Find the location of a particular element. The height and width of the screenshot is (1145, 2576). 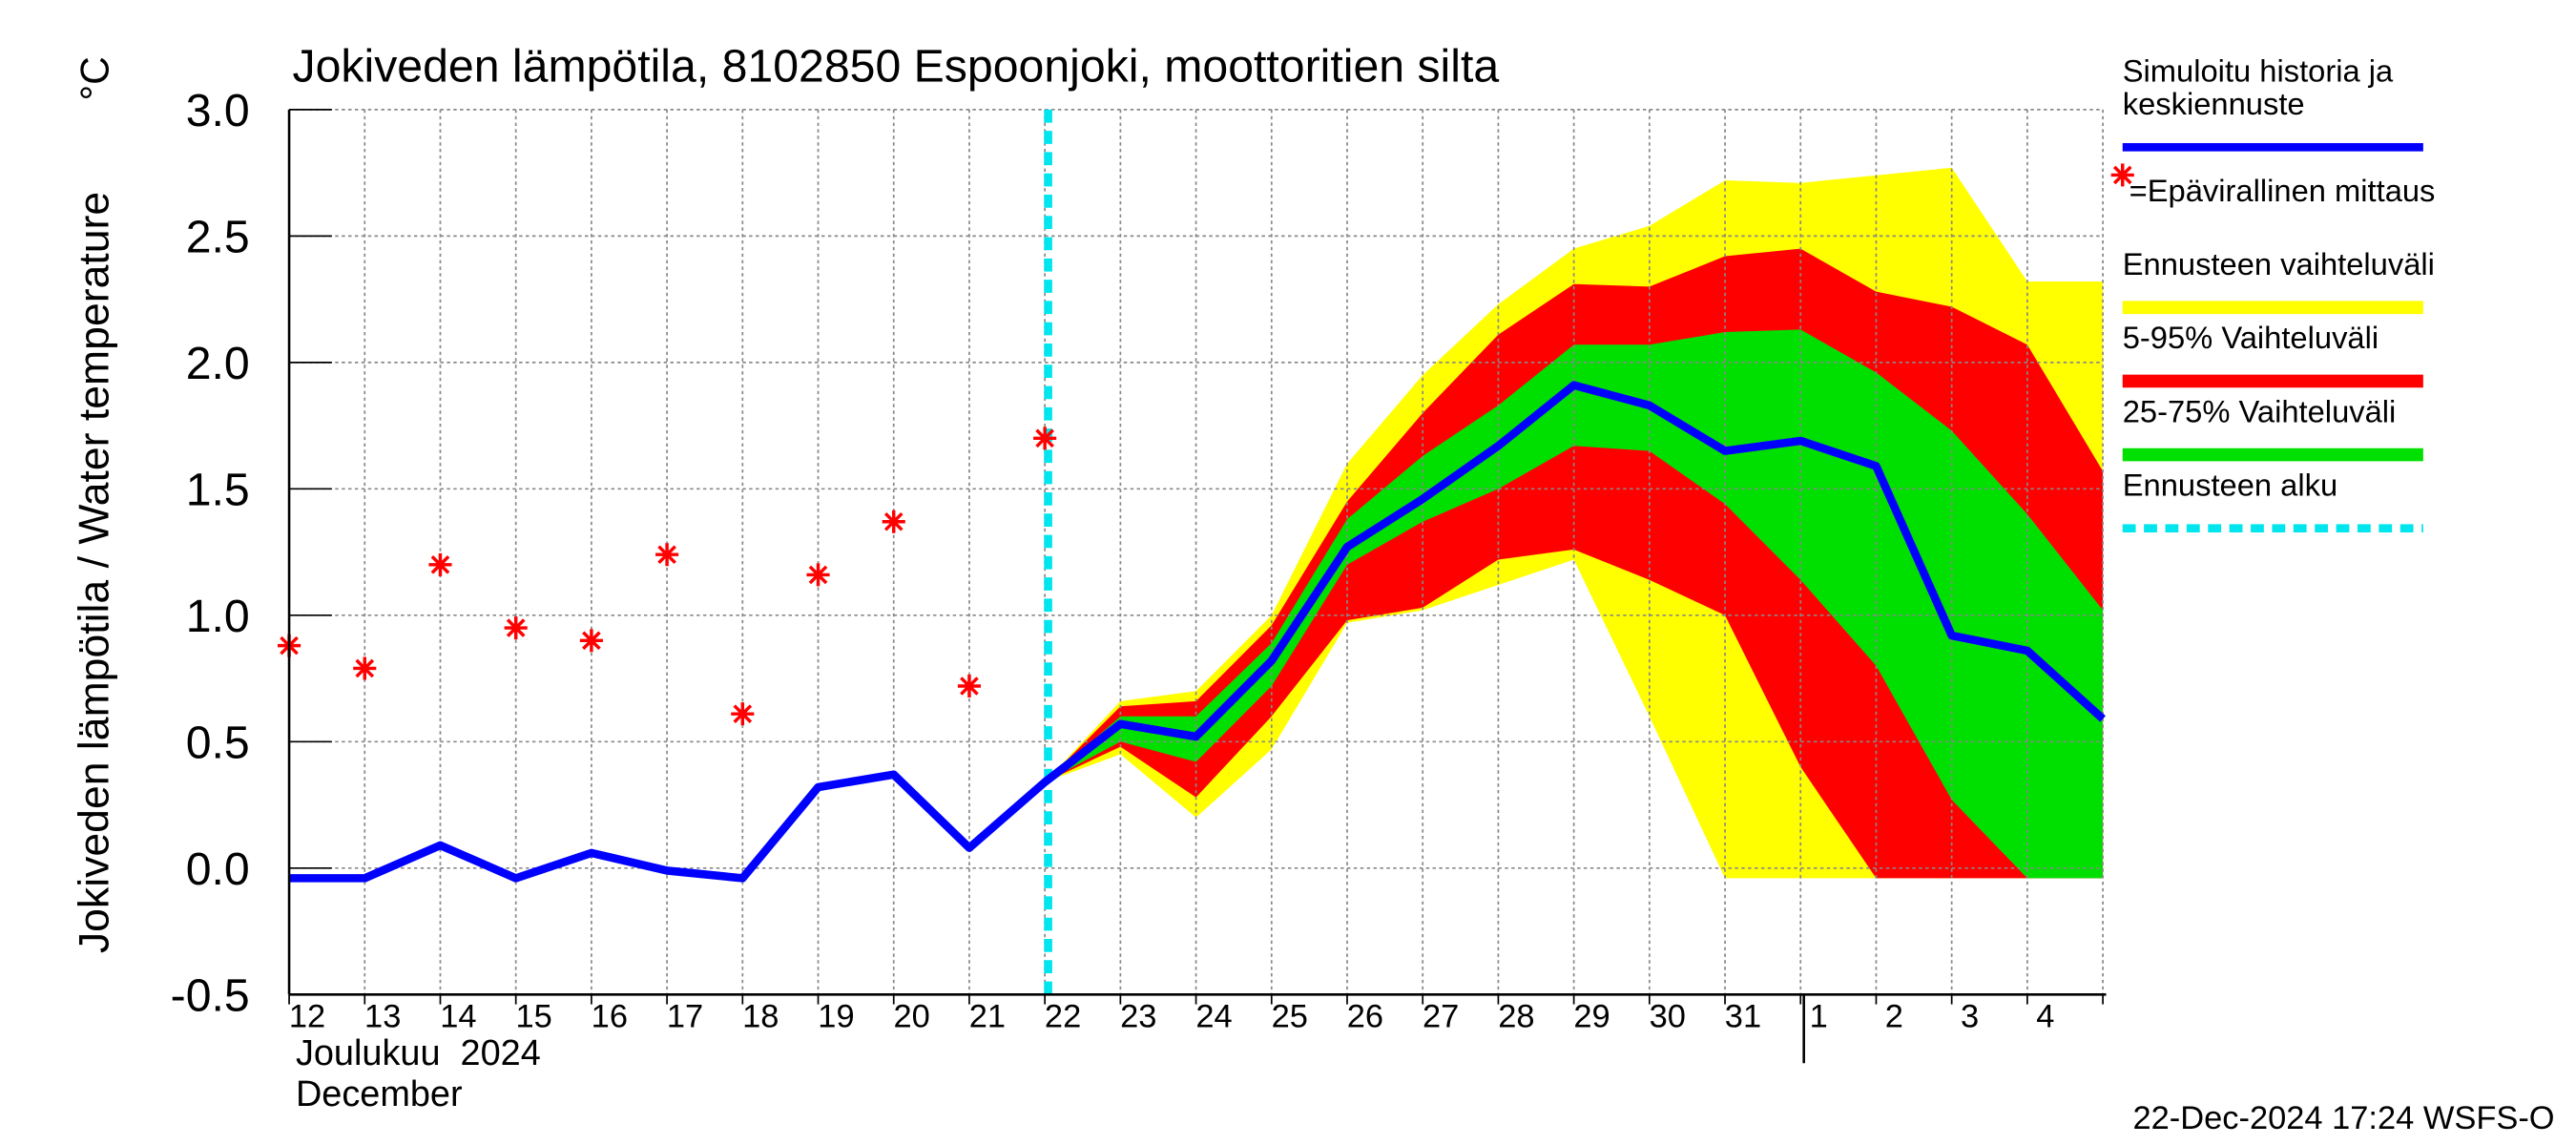

x-tick-label: 2 is located at coordinates (1894, 1017).